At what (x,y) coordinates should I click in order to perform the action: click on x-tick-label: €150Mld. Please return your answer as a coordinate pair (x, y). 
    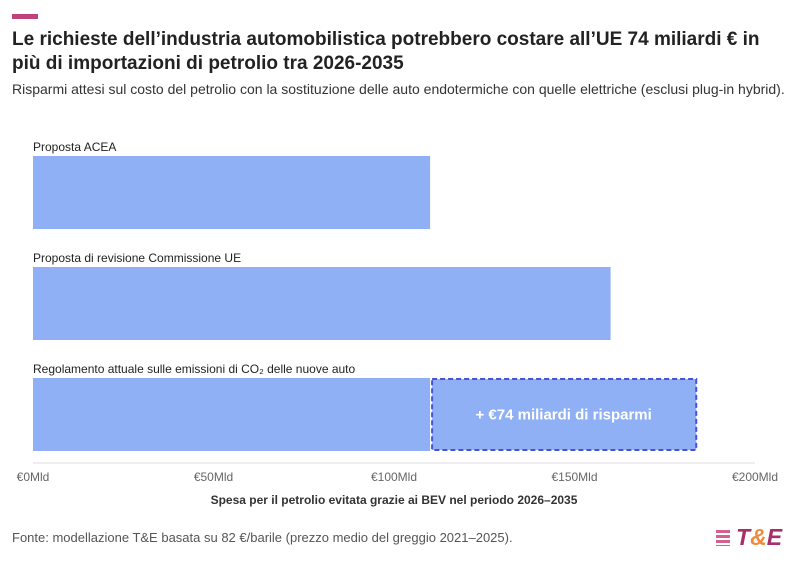
    Looking at the image, I should click on (574, 477).